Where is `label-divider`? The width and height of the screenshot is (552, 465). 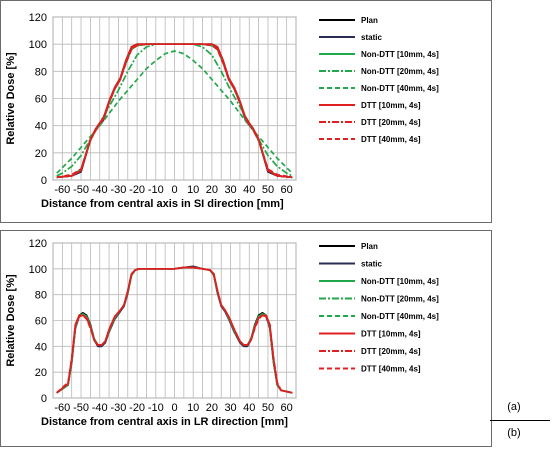 label-divider is located at coordinates (520, 420).